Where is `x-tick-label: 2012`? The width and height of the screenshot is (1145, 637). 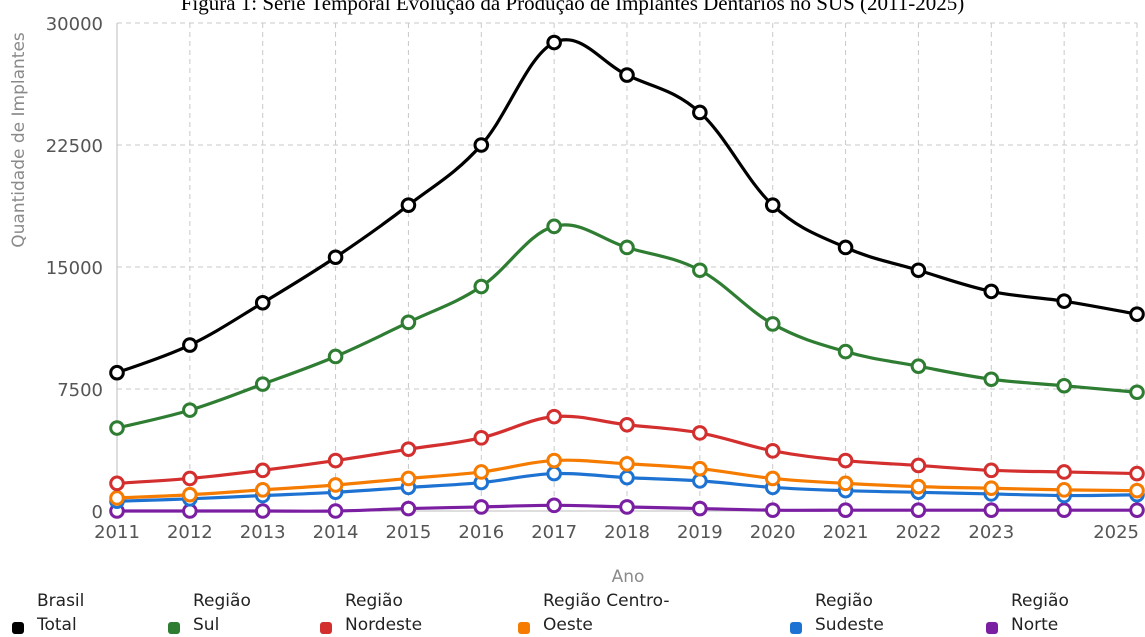
x-tick-label: 2012 is located at coordinates (190, 532).